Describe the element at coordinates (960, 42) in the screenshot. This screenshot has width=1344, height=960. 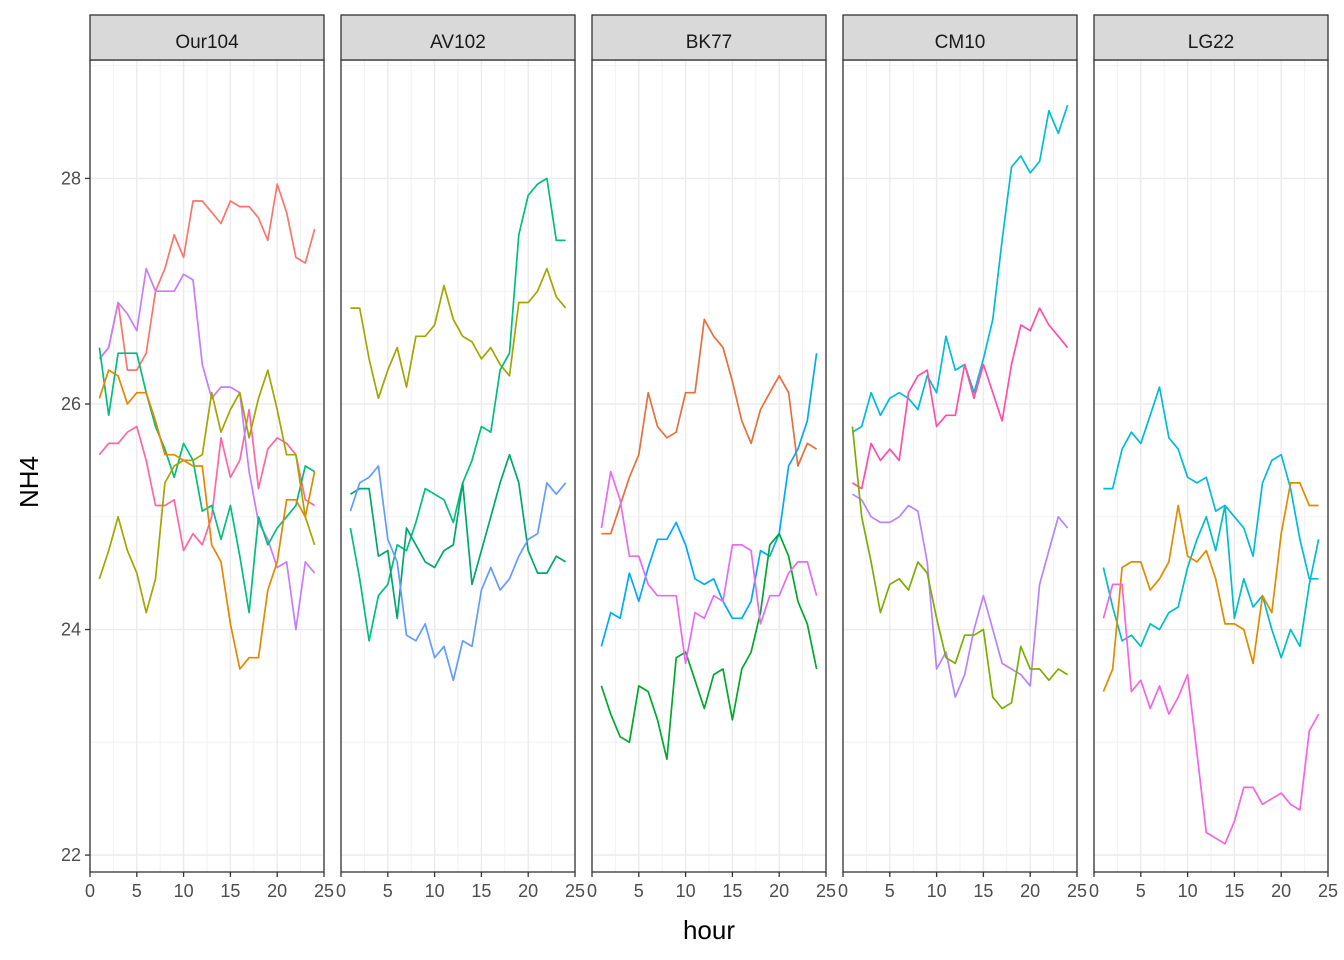
I see `facet-strip-label: CM10` at that location.